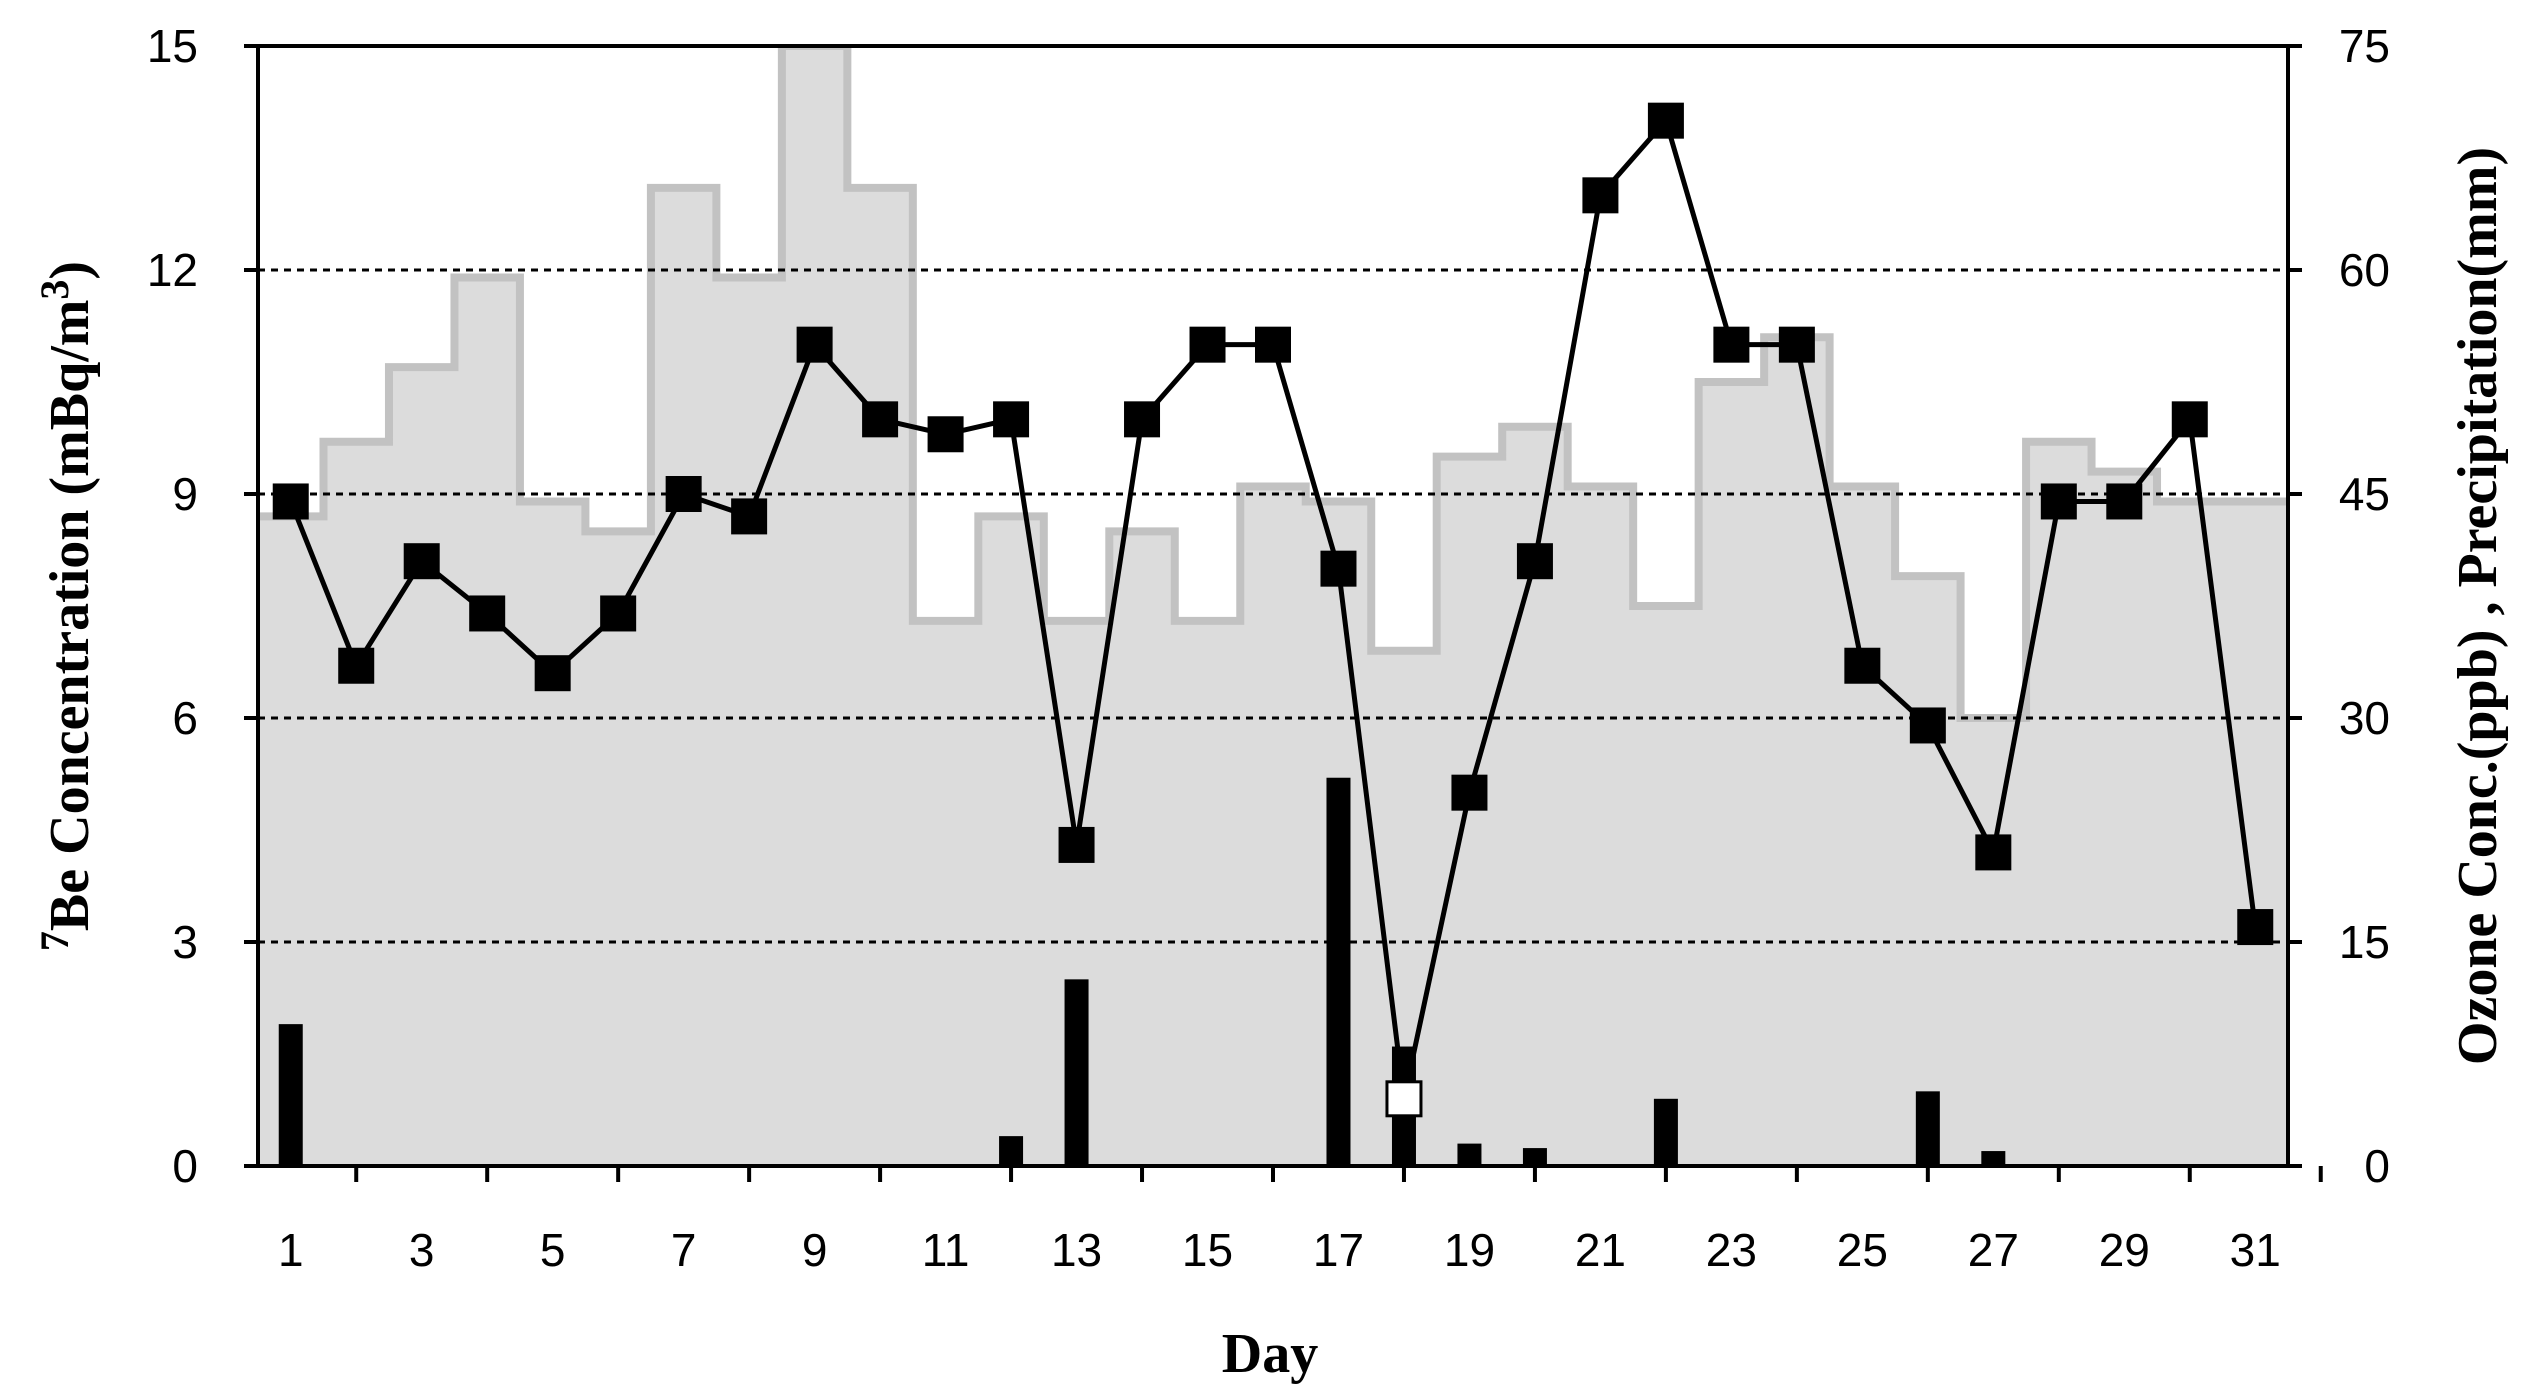 The width and height of the screenshot is (2526, 1389). Describe the element at coordinates (1076, 1250) in the screenshot. I see `x-tick-label-13: 13` at that location.